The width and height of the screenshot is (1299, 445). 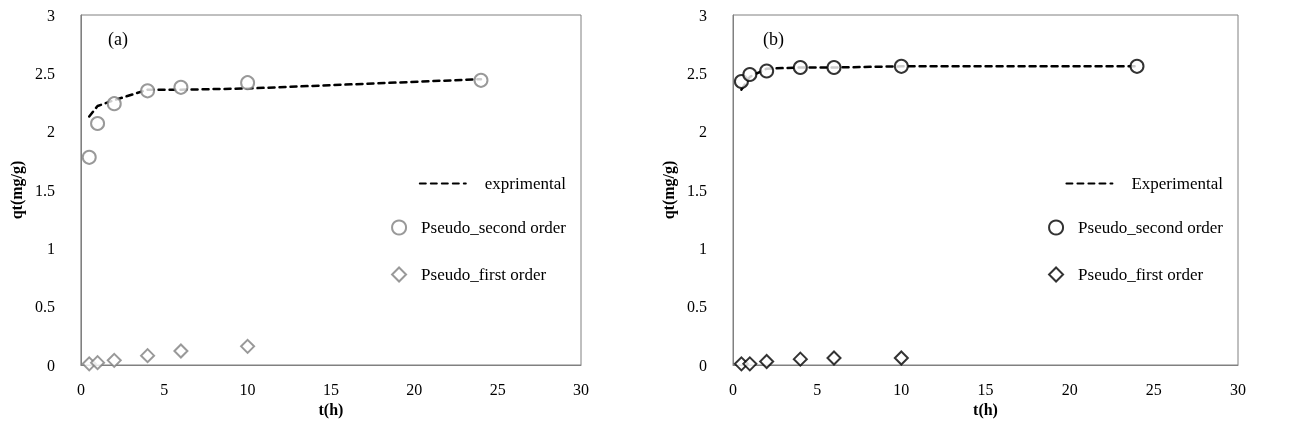 What do you see at coordinates (773, 39) in the screenshot?
I see `annotation: (b)` at bounding box center [773, 39].